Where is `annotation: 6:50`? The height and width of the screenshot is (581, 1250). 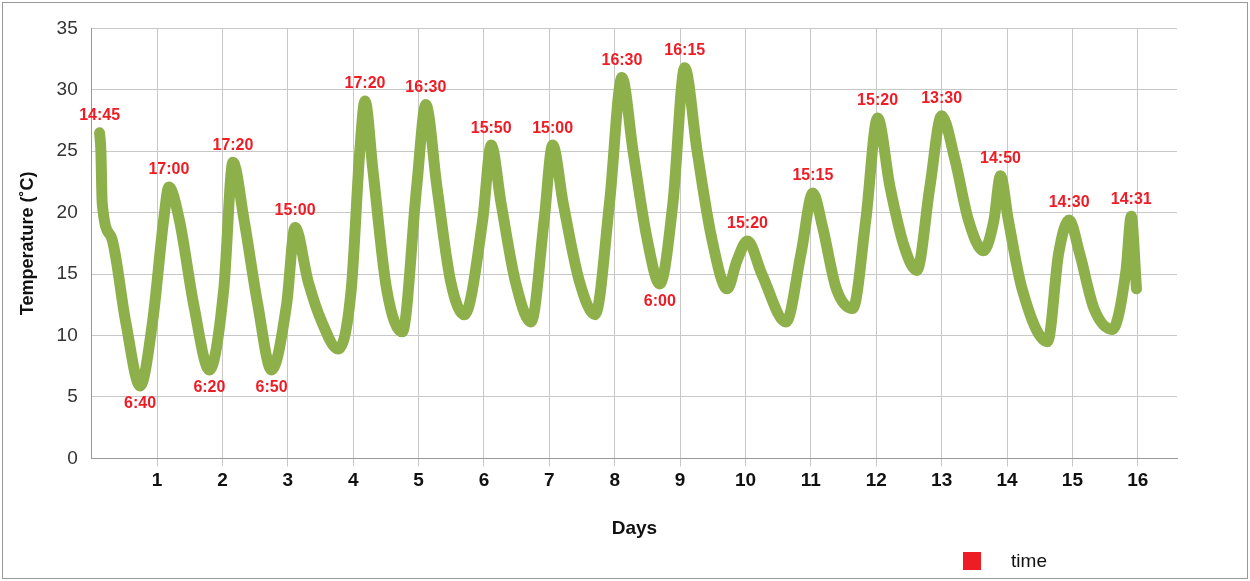 annotation: 6:50 is located at coordinates (271, 387).